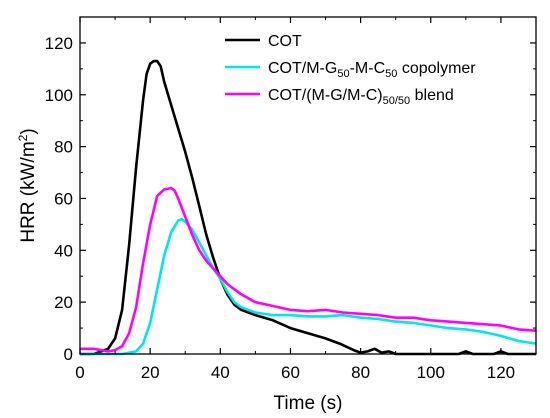 The image size is (550, 418). What do you see at coordinates (431, 372) in the screenshot?
I see `x-tick-label: 100` at bounding box center [431, 372].